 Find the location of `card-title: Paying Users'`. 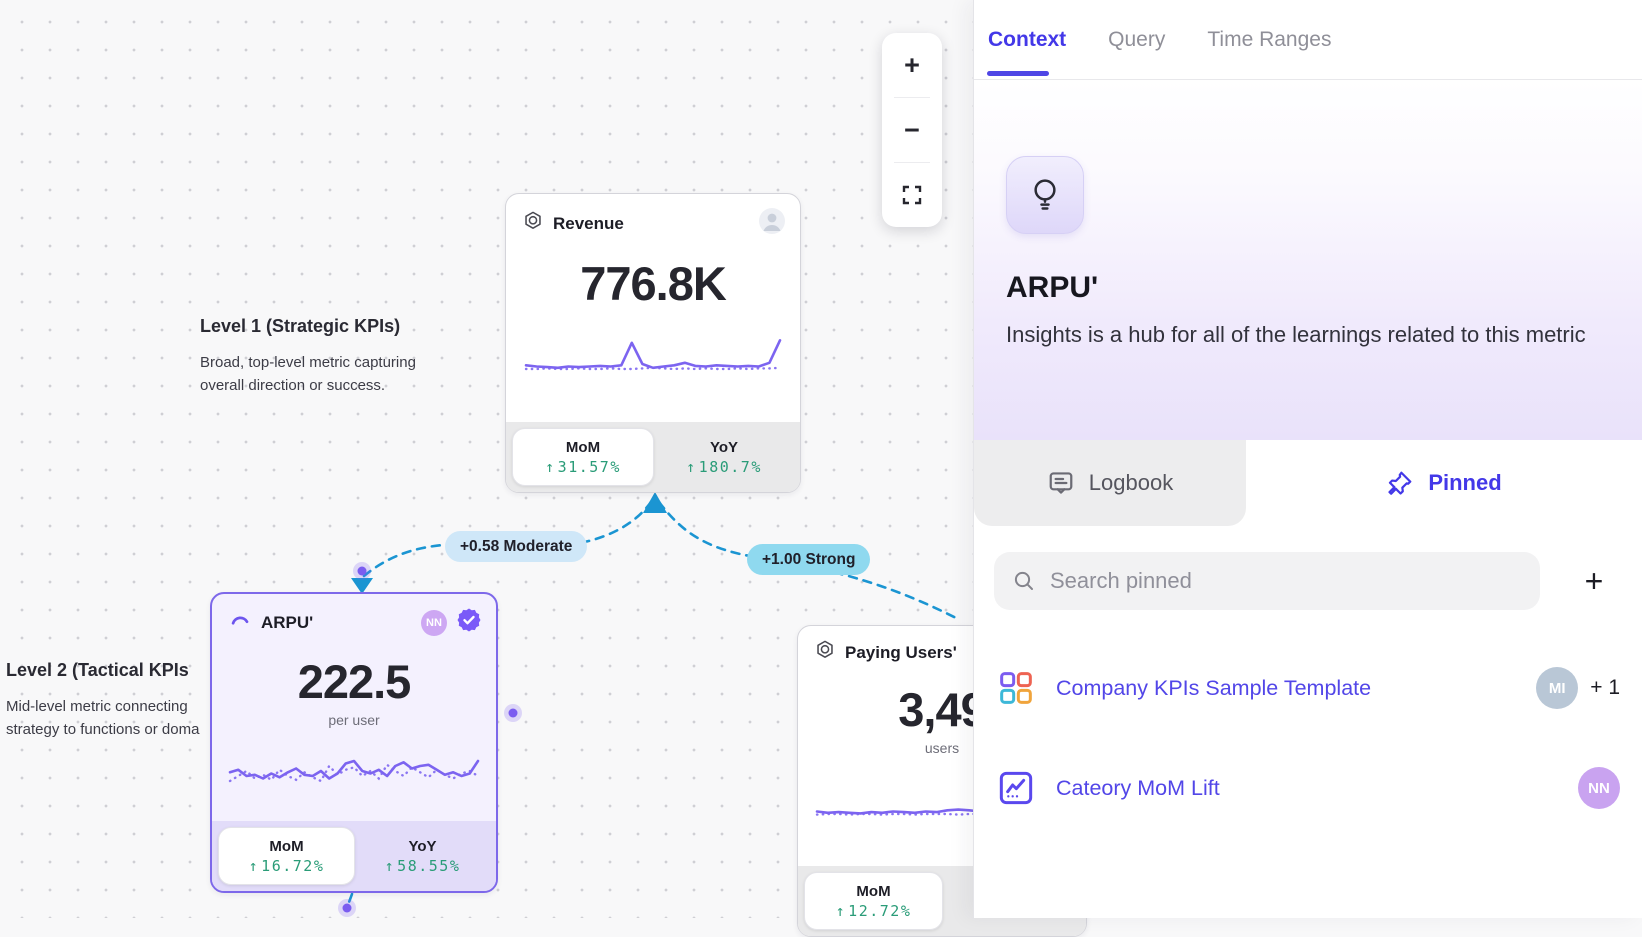

card-title: Paying Users' is located at coordinates (901, 652).